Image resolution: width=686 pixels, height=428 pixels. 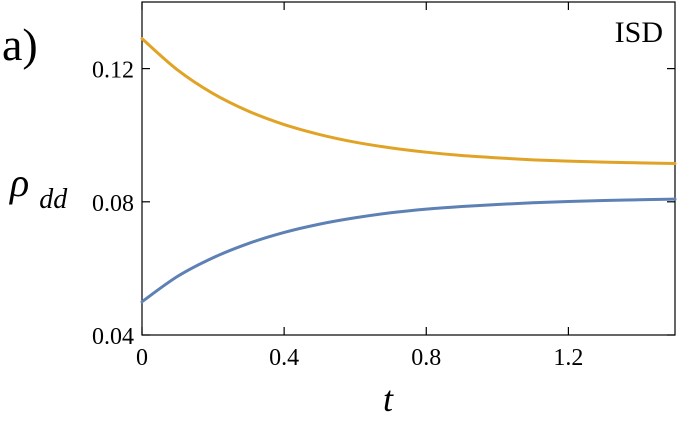 I want to click on y-axis-label-main: ρ, so click(x=18, y=182).